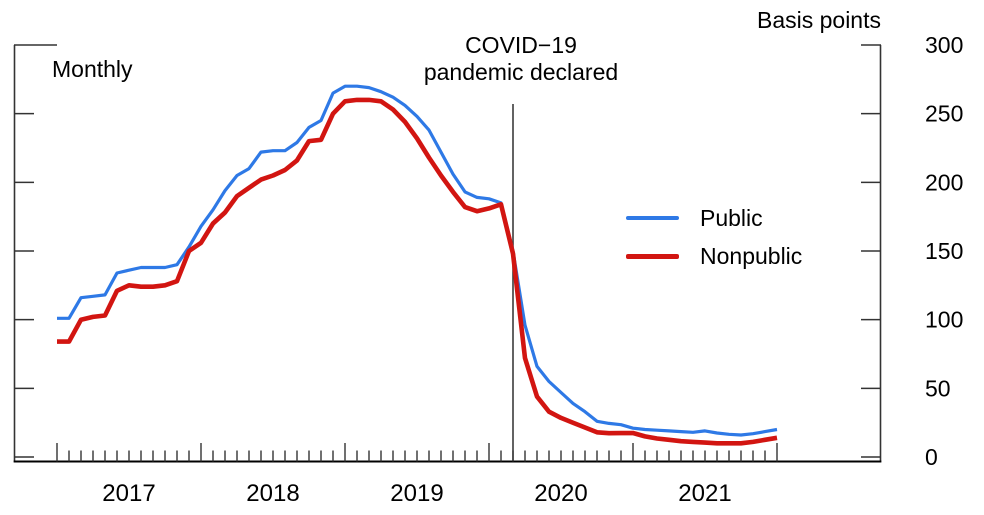  What do you see at coordinates (944, 182) in the screenshot?
I see `y-tick-label: 200` at bounding box center [944, 182].